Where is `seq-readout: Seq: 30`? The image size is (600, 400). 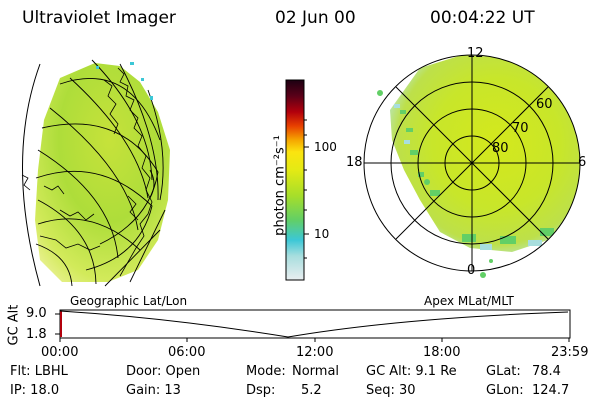 seq-readout: Seq: 30 is located at coordinates (391, 390).